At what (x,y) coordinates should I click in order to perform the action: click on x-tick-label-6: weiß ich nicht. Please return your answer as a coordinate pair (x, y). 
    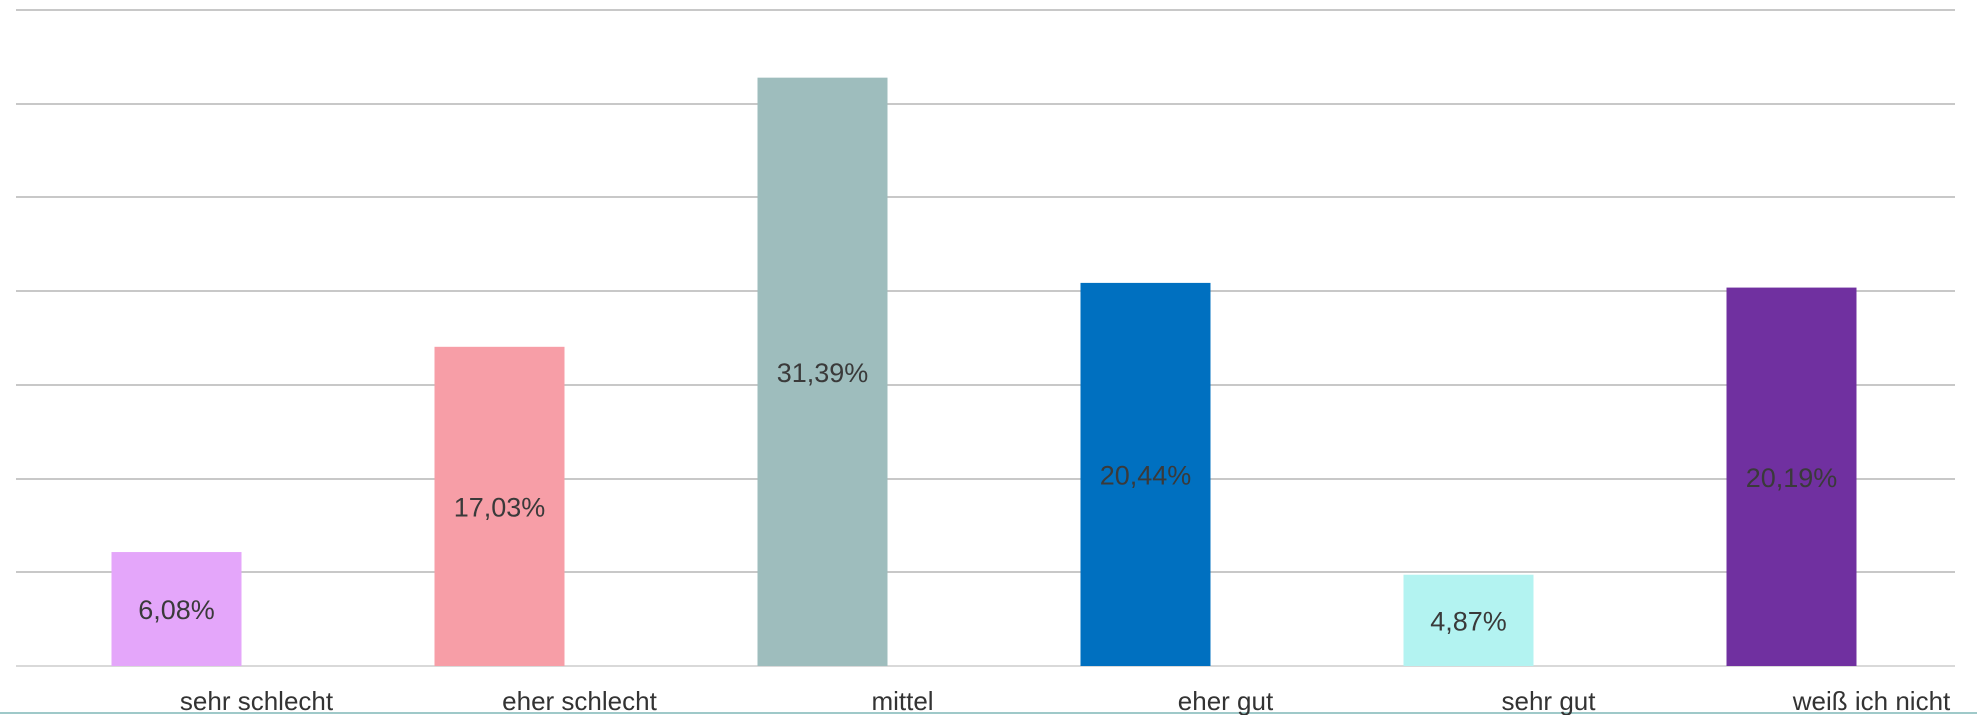
    Looking at the image, I should click on (1871, 700).